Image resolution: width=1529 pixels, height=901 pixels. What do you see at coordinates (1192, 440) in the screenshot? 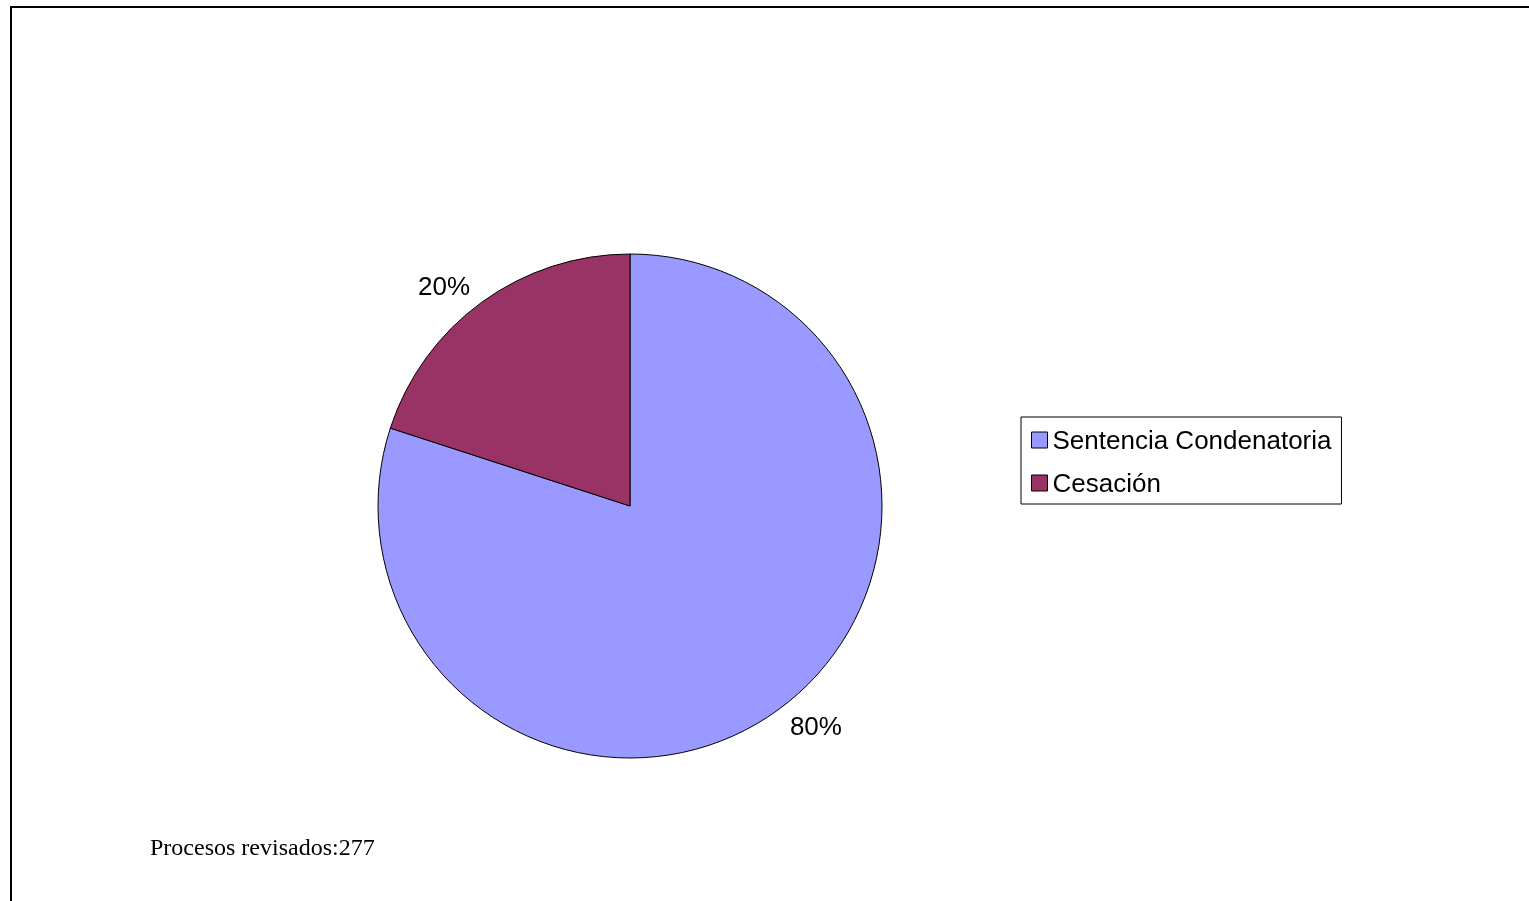
I see `legend-label: Sentencia Condenatoria` at bounding box center [1192, 440].